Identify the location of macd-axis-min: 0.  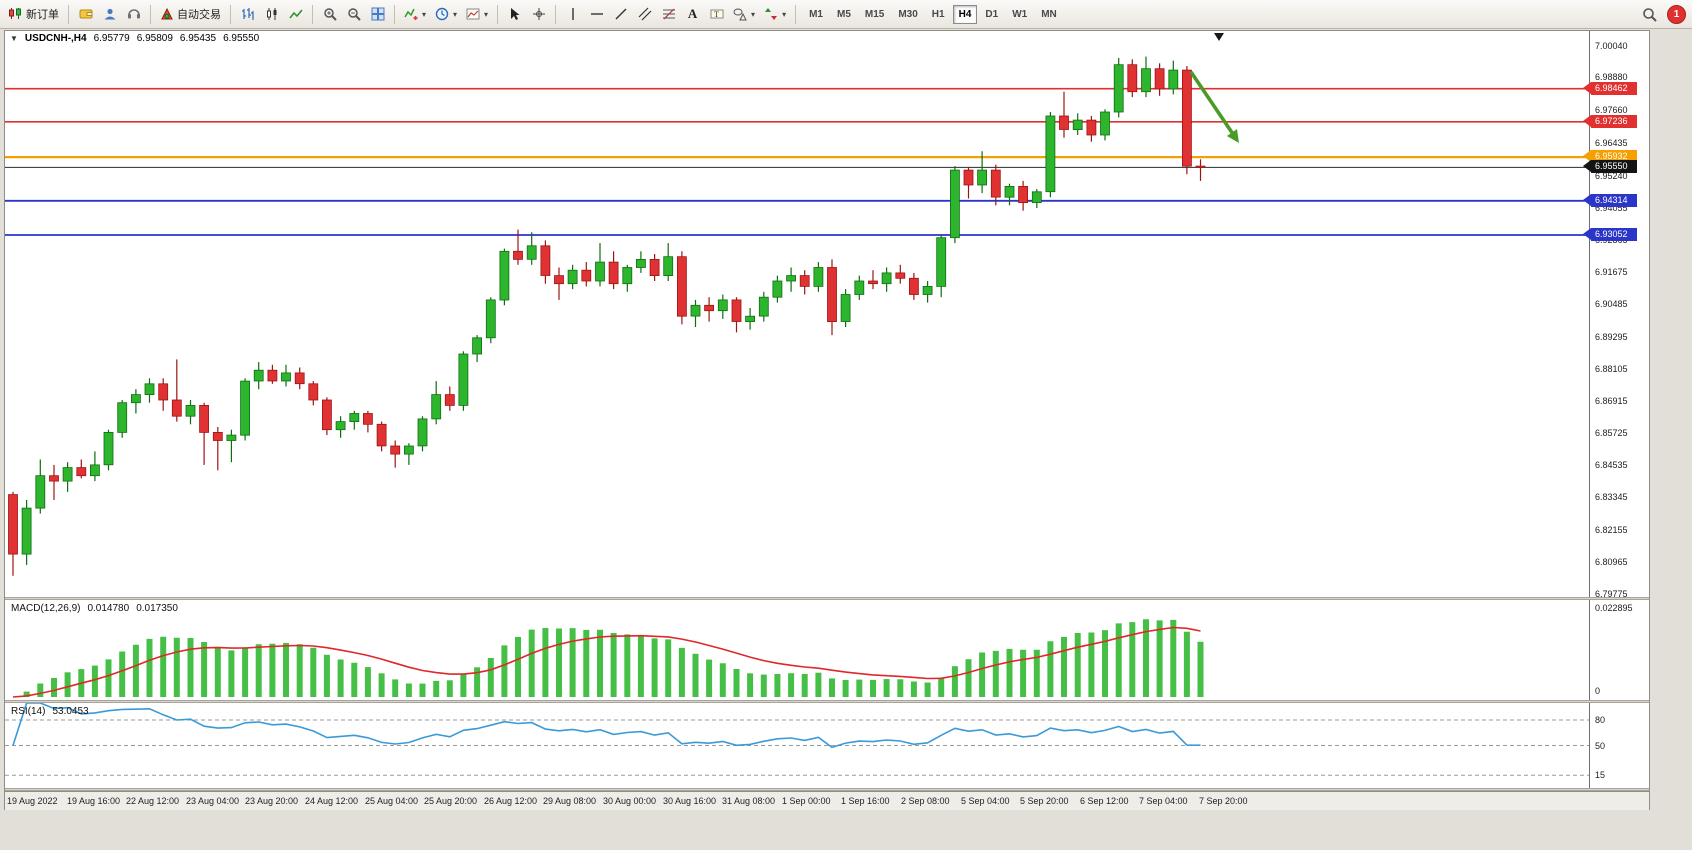
(1598, 691).